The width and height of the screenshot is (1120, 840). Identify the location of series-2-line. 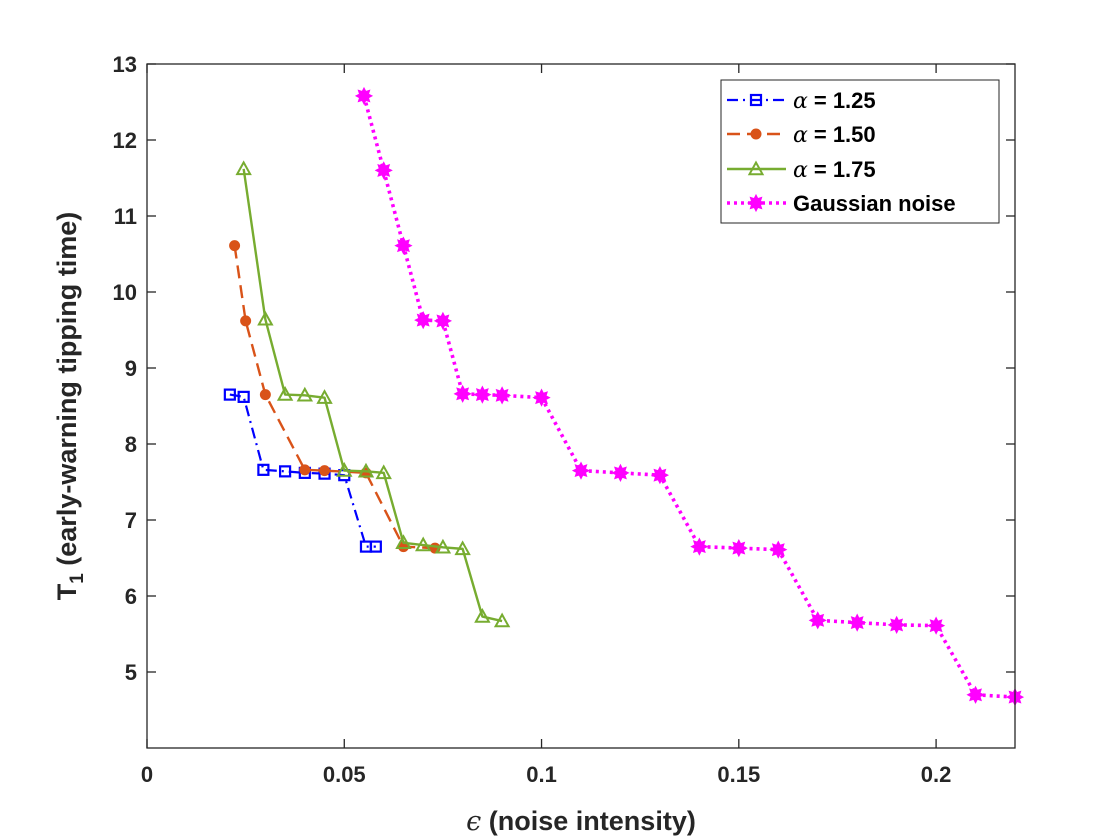
(334, 397).